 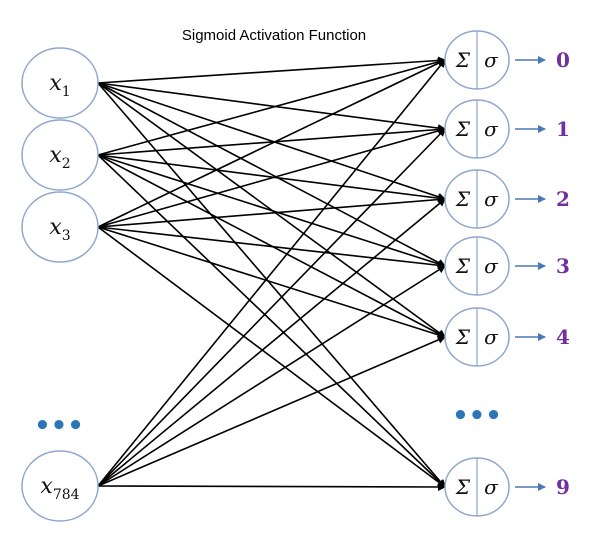 I want to click on input-node-784: x784, so click(x=60, y=486).